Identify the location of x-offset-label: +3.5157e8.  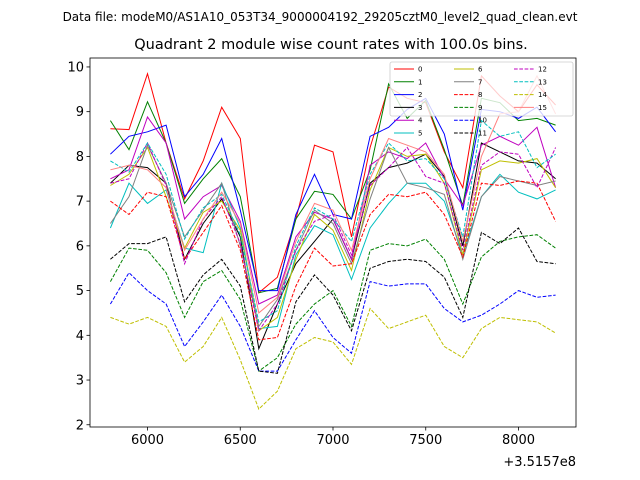
(539, 462).